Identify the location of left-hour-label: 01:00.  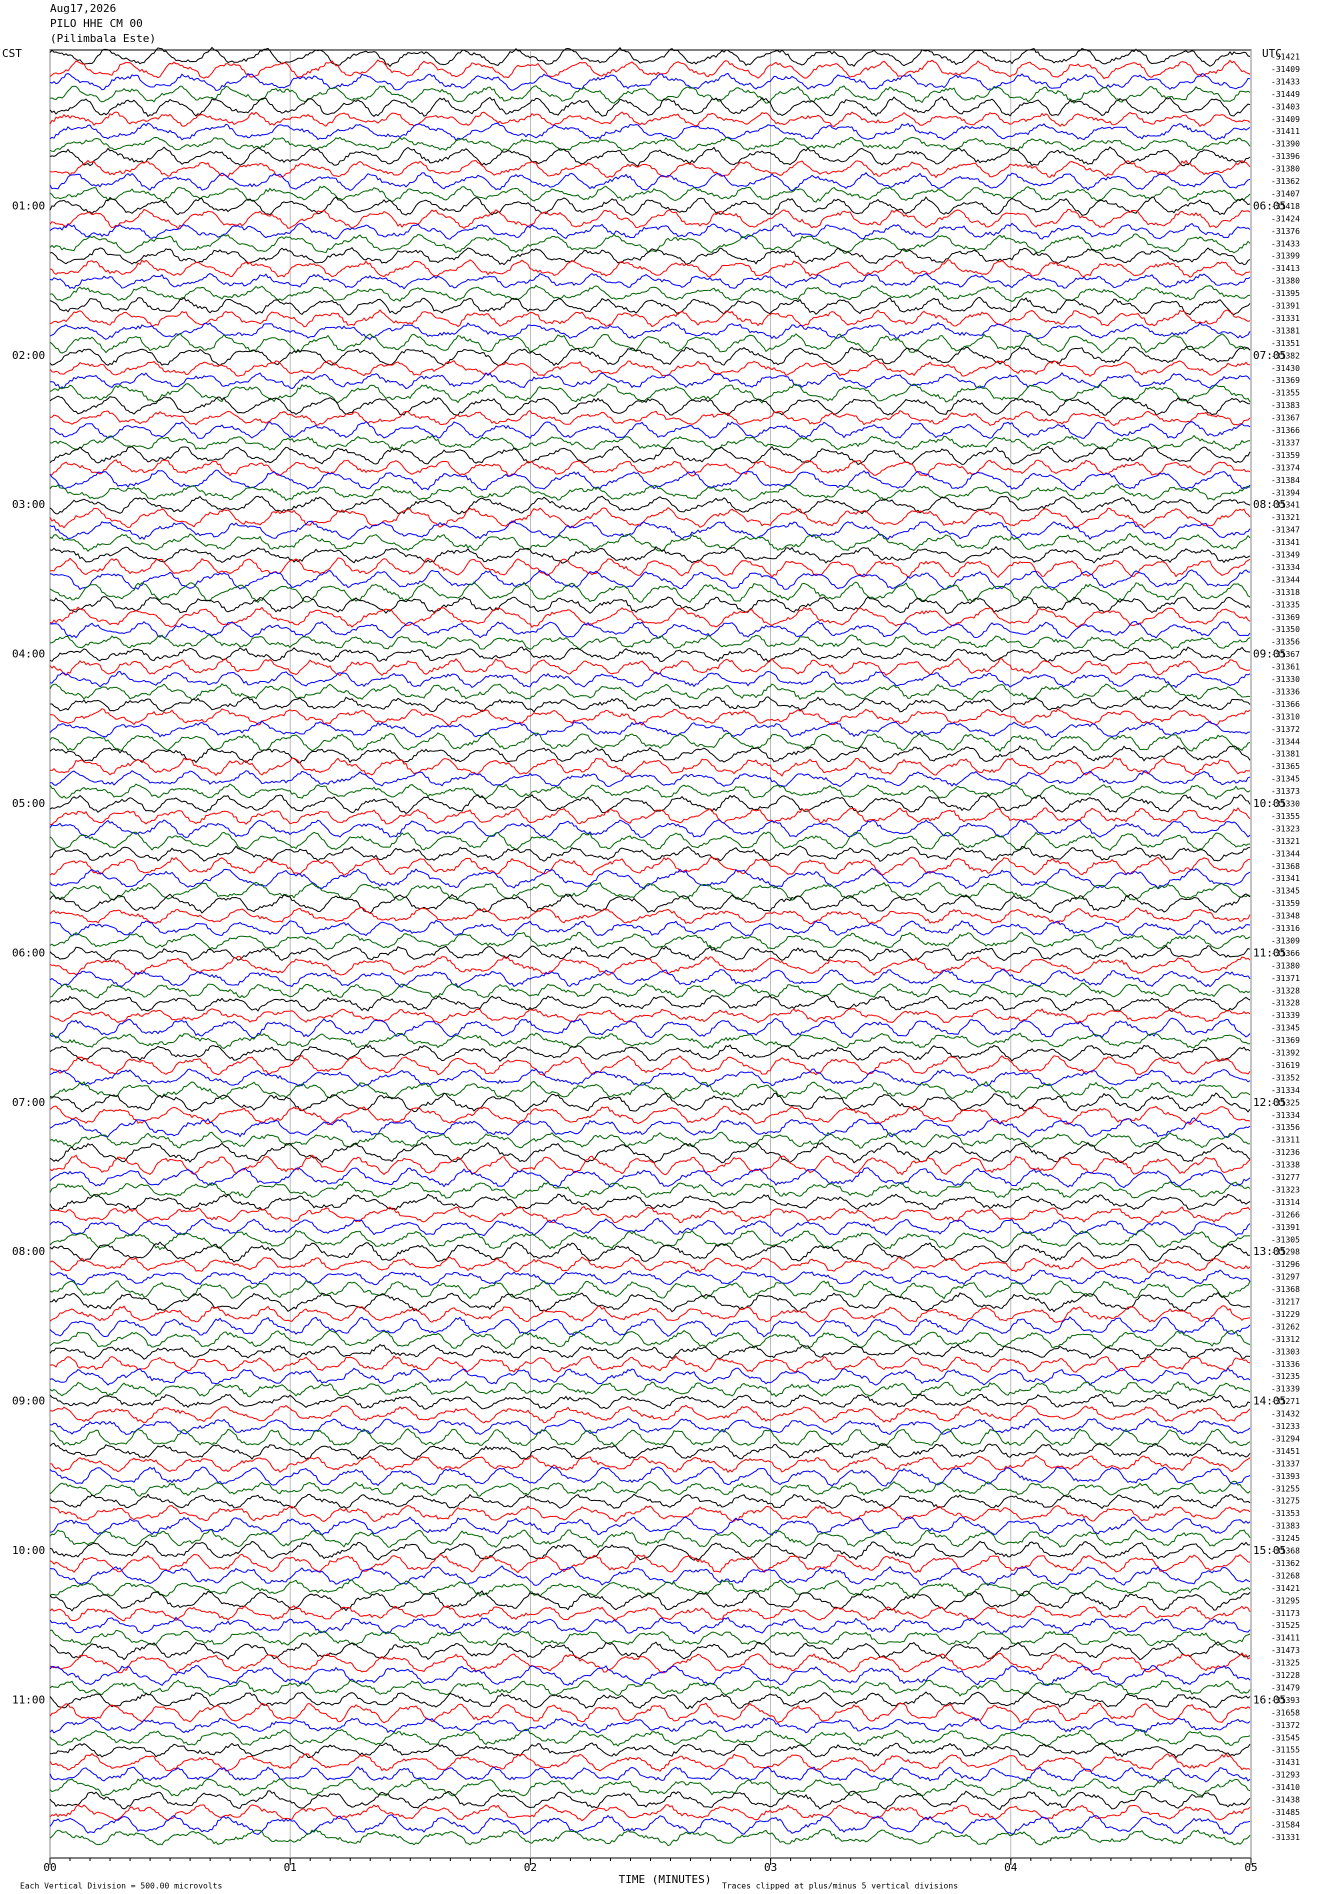
(28, 205).